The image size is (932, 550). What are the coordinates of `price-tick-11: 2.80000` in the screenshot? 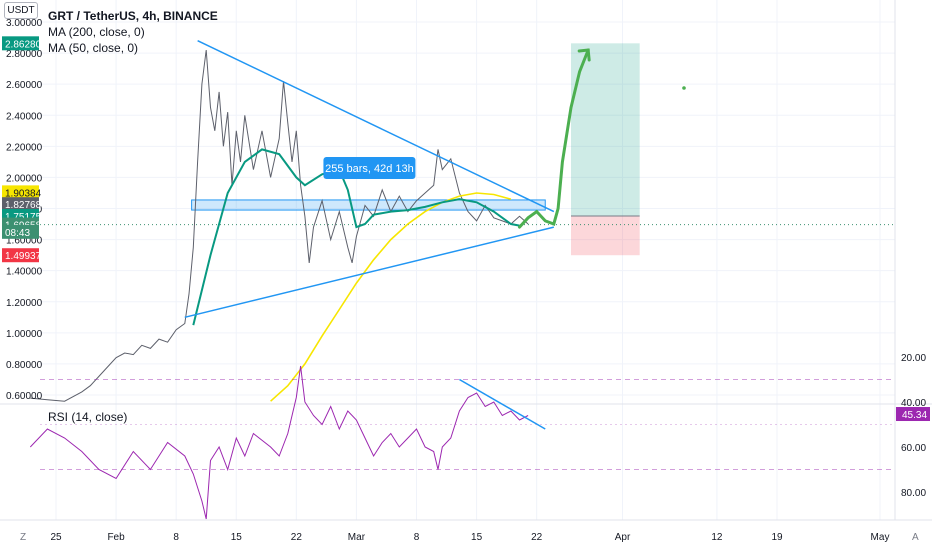 It's located at (24, 54).